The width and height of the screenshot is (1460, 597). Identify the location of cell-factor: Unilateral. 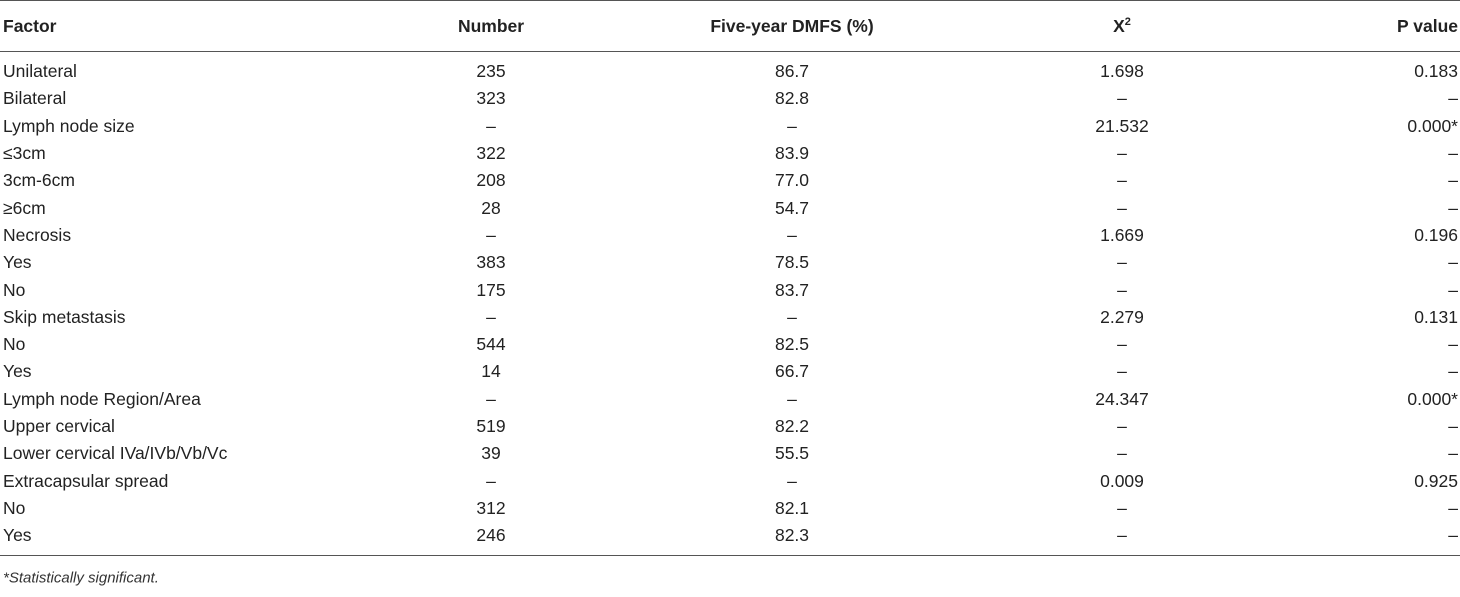
(40, 71).